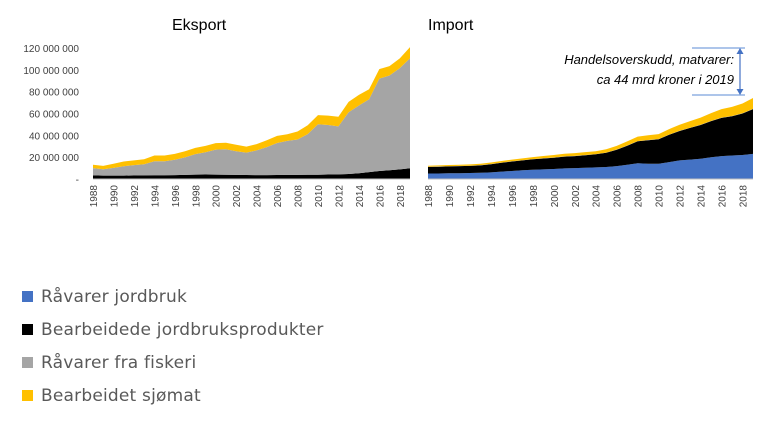  I want to click on y-tick-label: 100 000 000, so click(51, 71).